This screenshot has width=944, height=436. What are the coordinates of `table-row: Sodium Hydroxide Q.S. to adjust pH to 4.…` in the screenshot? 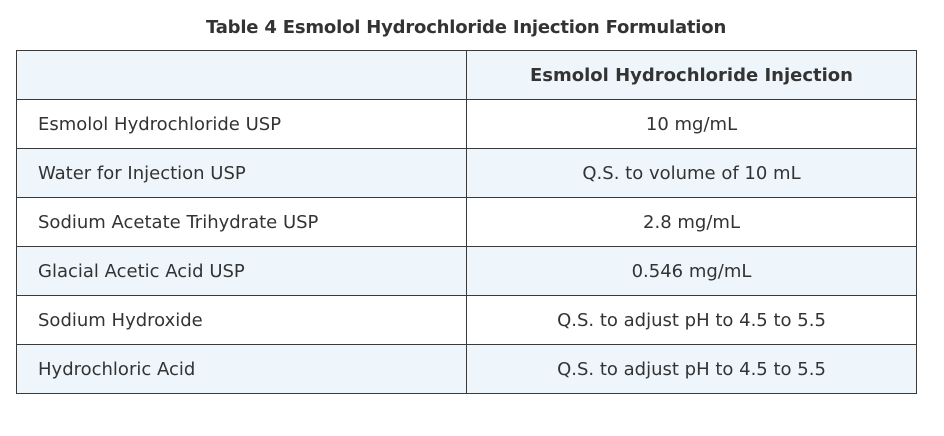 It's located at (466, 320).